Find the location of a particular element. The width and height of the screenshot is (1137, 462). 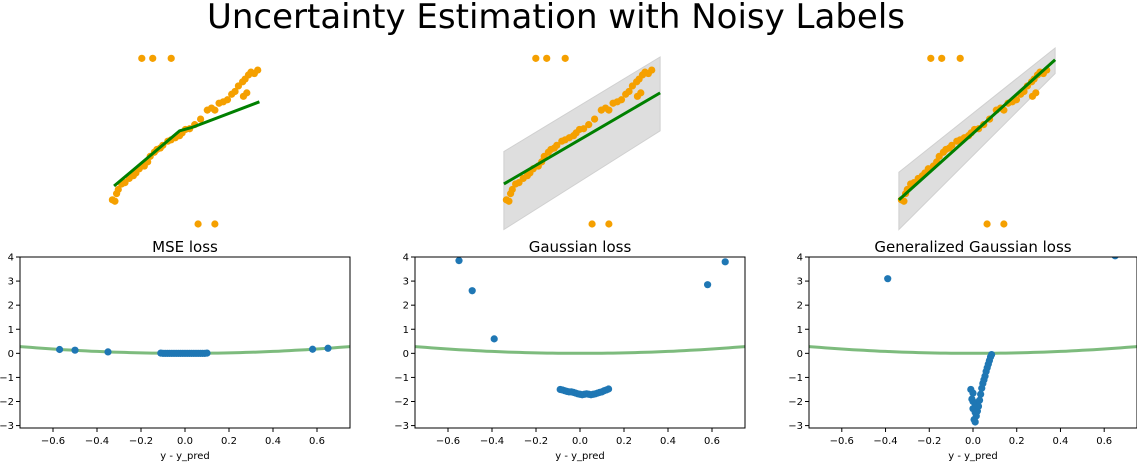

figure-title: Uncertainty Estimation with Noisy Labels is located at coordinates (556, 18).